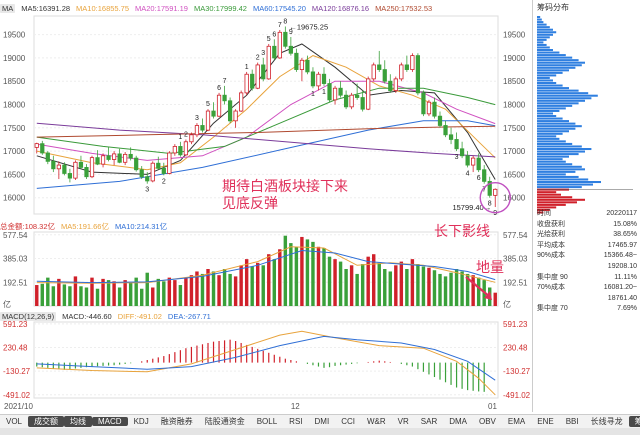 Image resolution: width=640 pixels, height=435 pixels. Describe the element at coordinates (376, 421) in the screenshot. I see `tab-w-r: W&R` at that location.